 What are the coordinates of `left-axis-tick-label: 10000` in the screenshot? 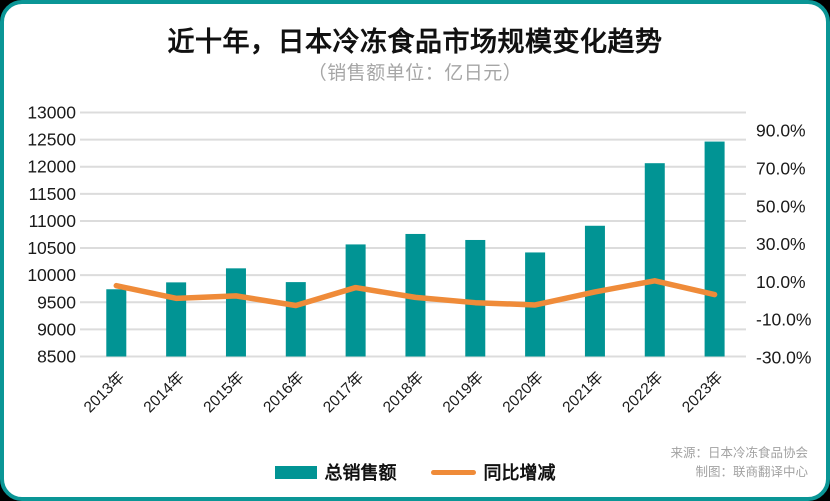 It's located at (51, 275).